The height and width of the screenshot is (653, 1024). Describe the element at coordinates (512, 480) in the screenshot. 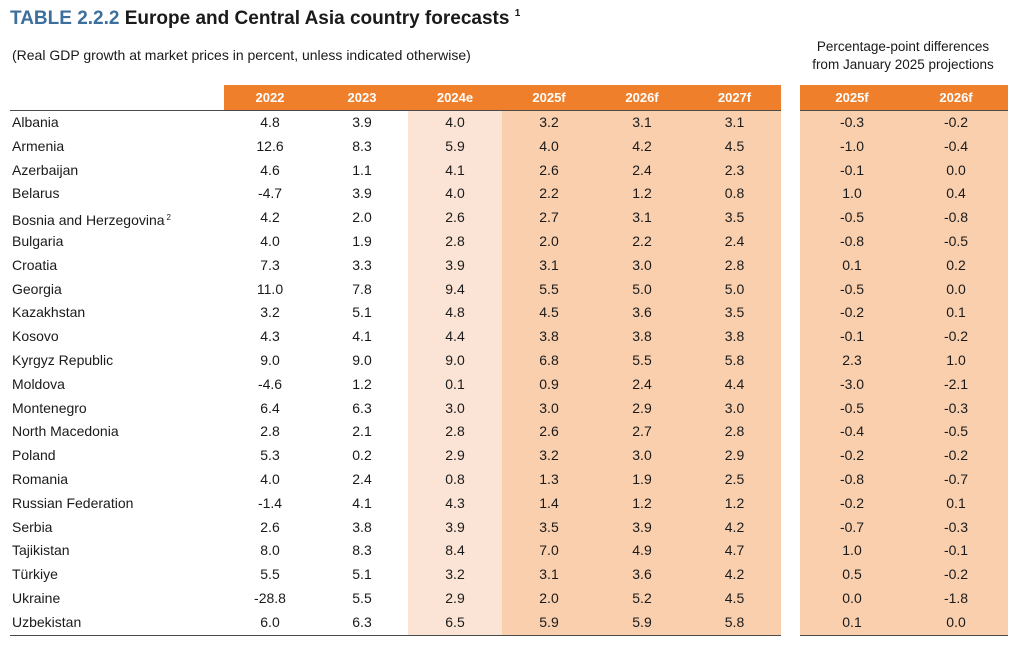

I see `table-row: Romania 4.0 2.4 0.8 1.3 1.9 2.5 -0.8 -0.7` at that location.